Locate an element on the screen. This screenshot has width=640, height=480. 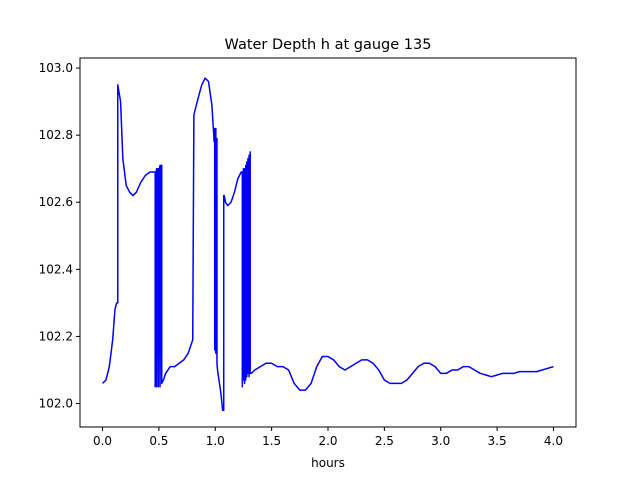
x-tick-label: 0.0 is located at coordinates (102, 441).